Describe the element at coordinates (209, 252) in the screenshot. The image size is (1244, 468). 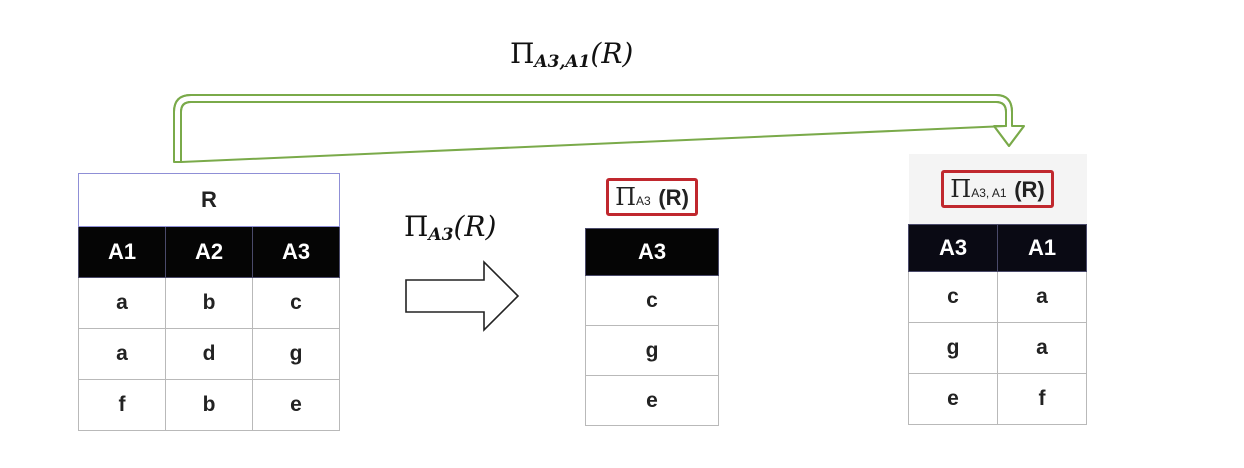
I see `column-header: A2` at that location.